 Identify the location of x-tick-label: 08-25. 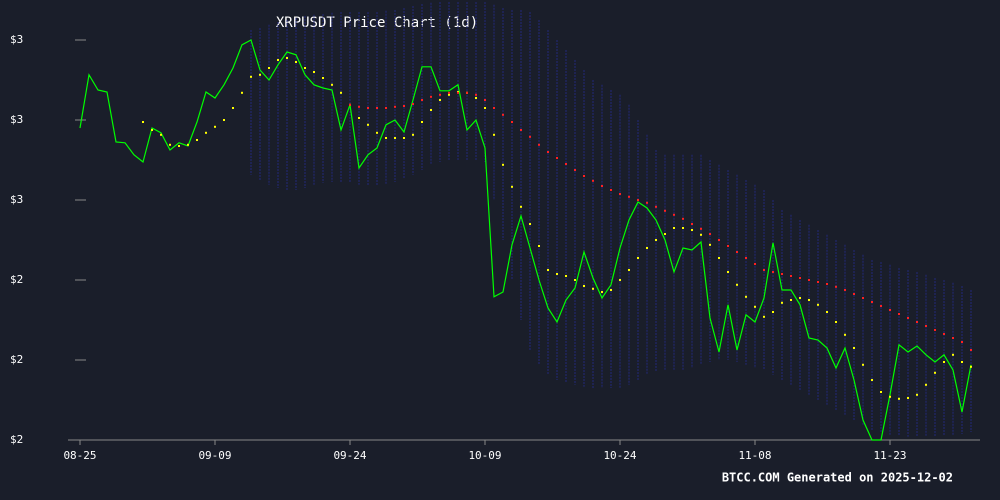
(79, 455).